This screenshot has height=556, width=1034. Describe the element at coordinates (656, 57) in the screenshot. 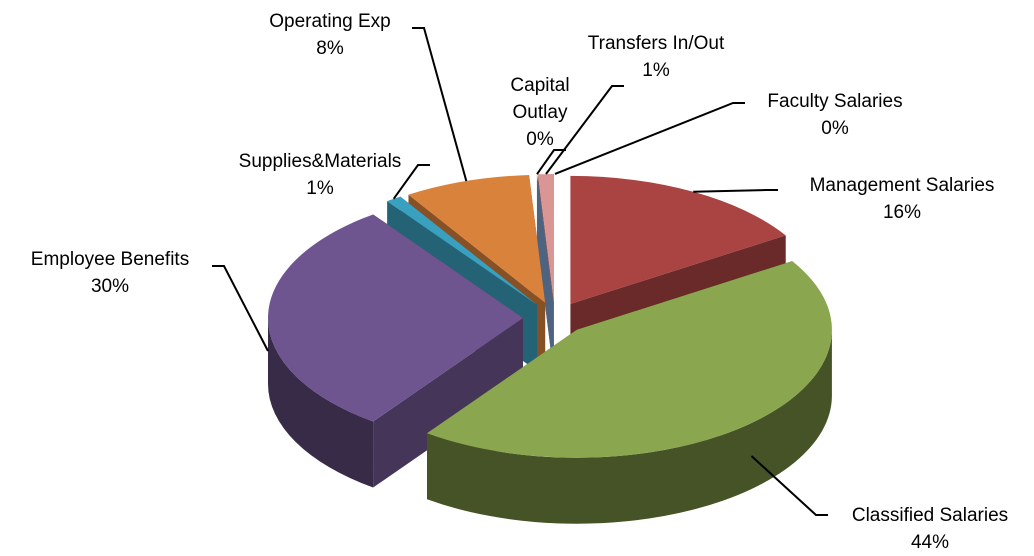

I see `slice-label: Transfers In/Out 1%` at that location.